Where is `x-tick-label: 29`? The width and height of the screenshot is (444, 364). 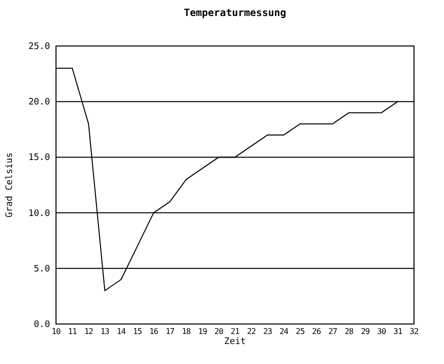 x-tick-label: 29 is located at coordinates (365, 331).